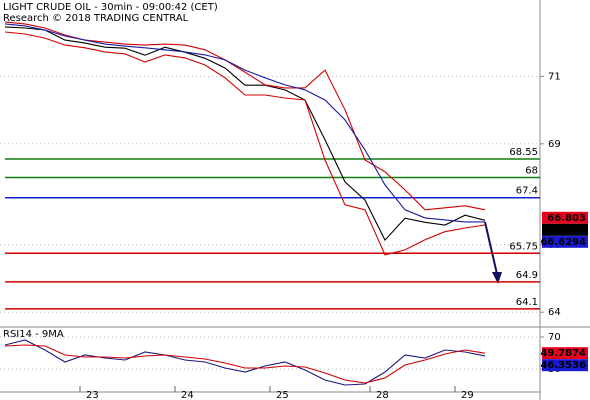  Describe the element at coordinates (187, 395) in the screenshot. I see `x-tick-label: 24` at that location.